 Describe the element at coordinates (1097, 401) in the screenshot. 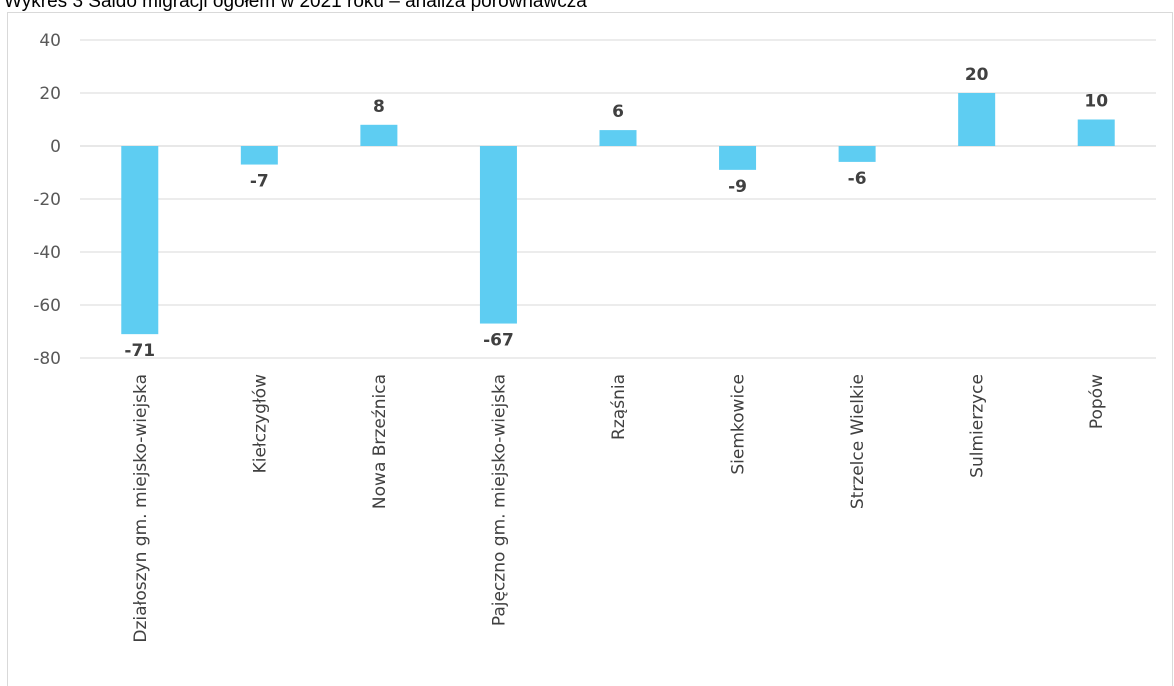

I see `category-label: Popów` at that location.